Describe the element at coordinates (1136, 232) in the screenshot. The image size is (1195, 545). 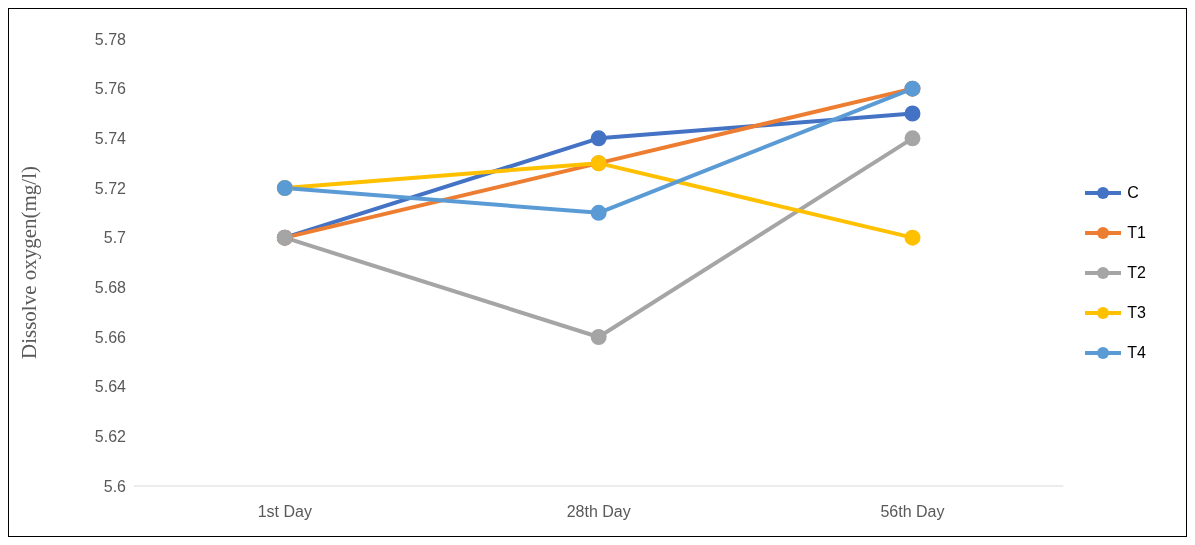
I see `legend-label: T1` at that location.